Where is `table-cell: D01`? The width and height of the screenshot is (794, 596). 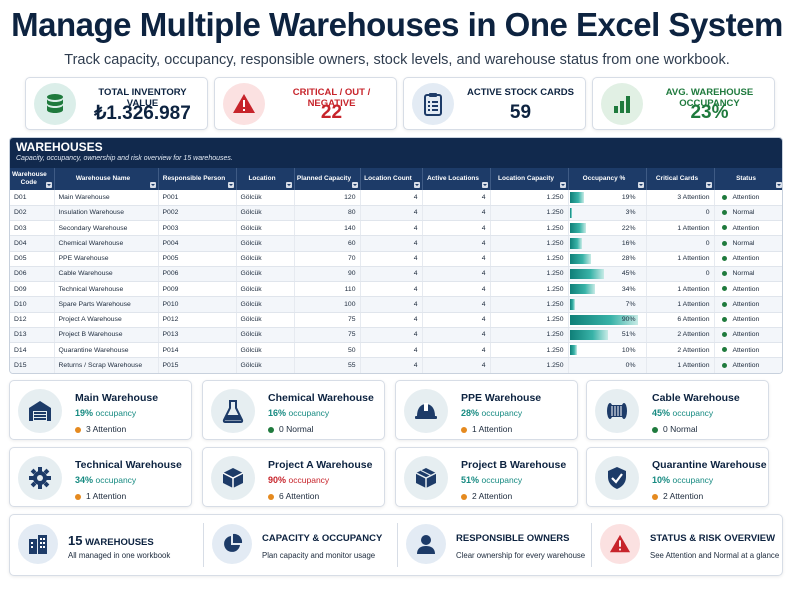
table-cell: D01 is located at coordinates (32, 198).